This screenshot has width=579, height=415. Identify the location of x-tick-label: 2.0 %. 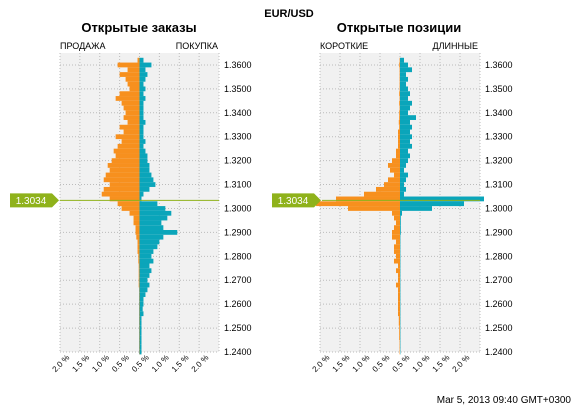
(200, 363).